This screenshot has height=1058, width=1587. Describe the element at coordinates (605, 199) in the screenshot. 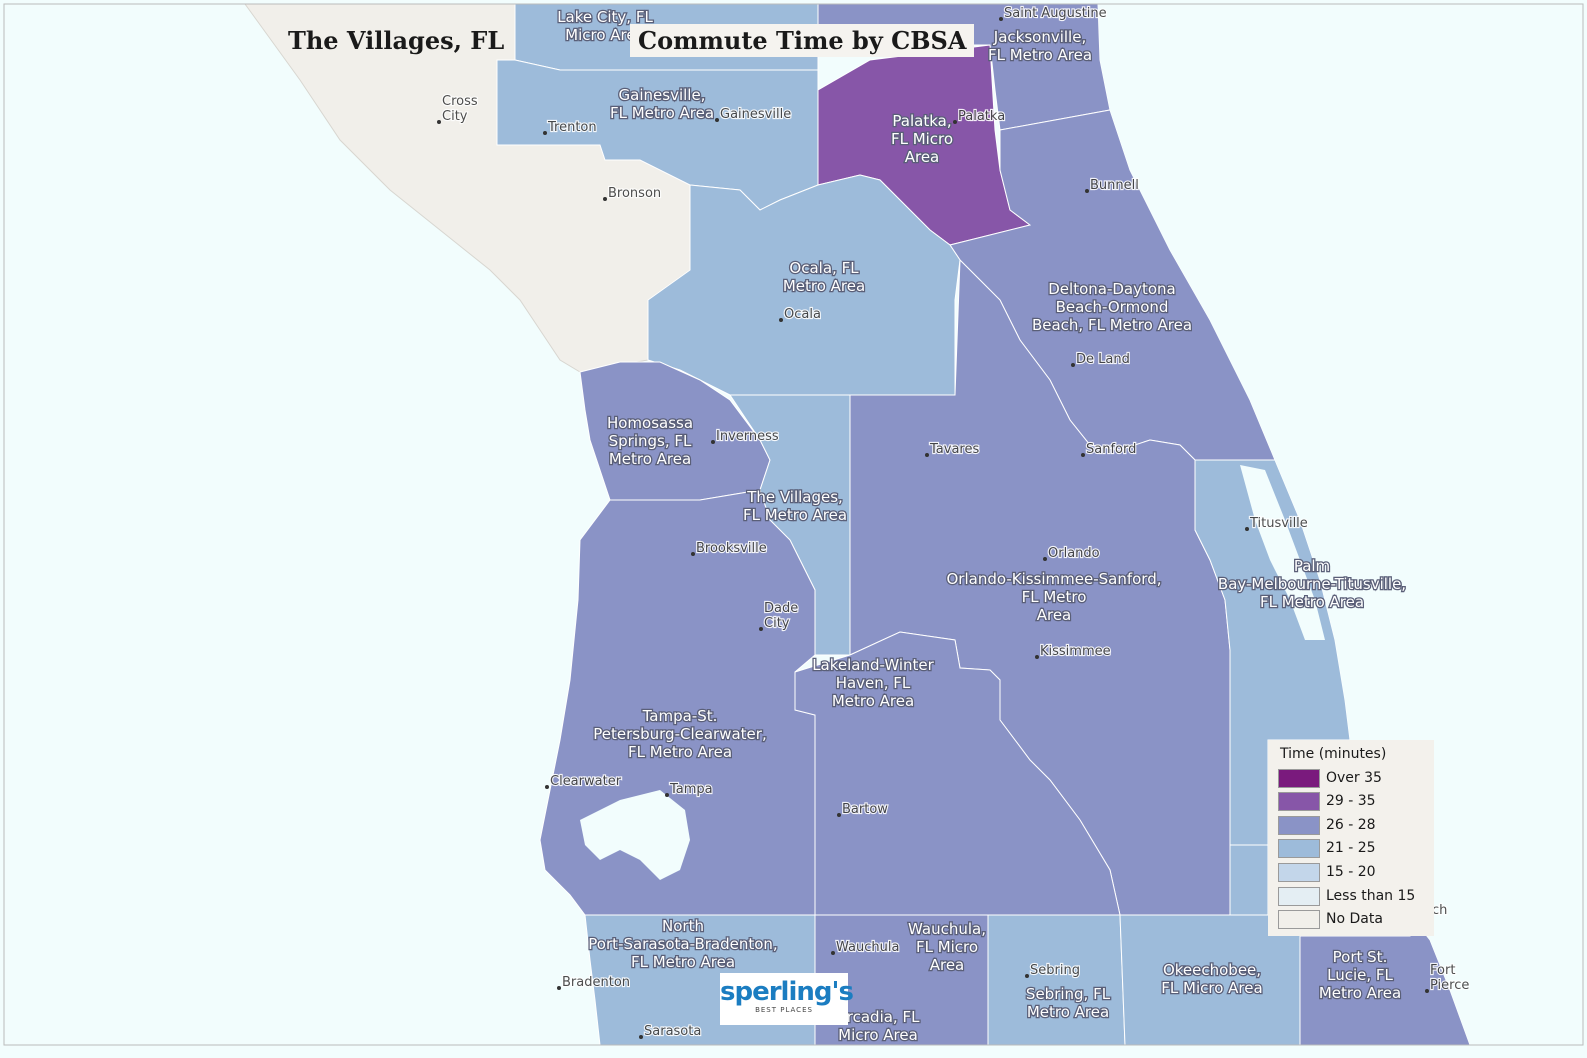

I see `city-bronson-marker` at that location.